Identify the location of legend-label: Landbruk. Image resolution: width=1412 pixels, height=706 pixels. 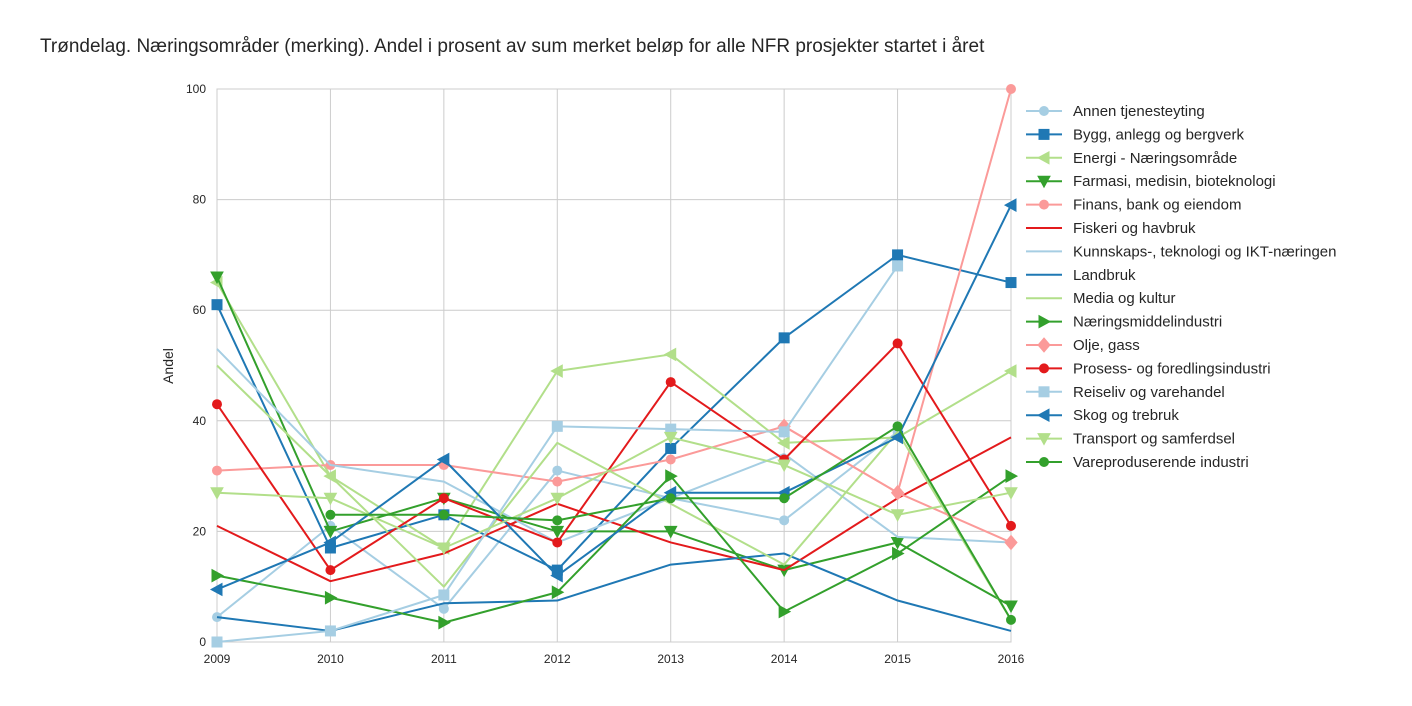
(1104, 275).